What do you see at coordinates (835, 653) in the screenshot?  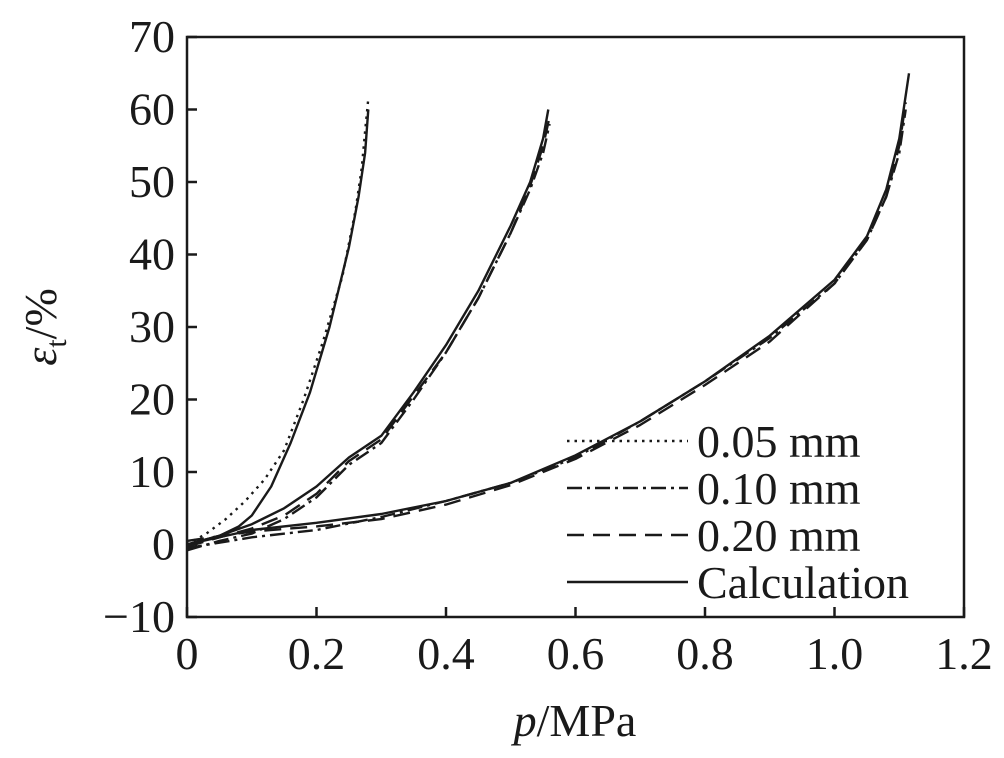 I see `x-tick-label: 1.0` at bounding box center [835, 653].